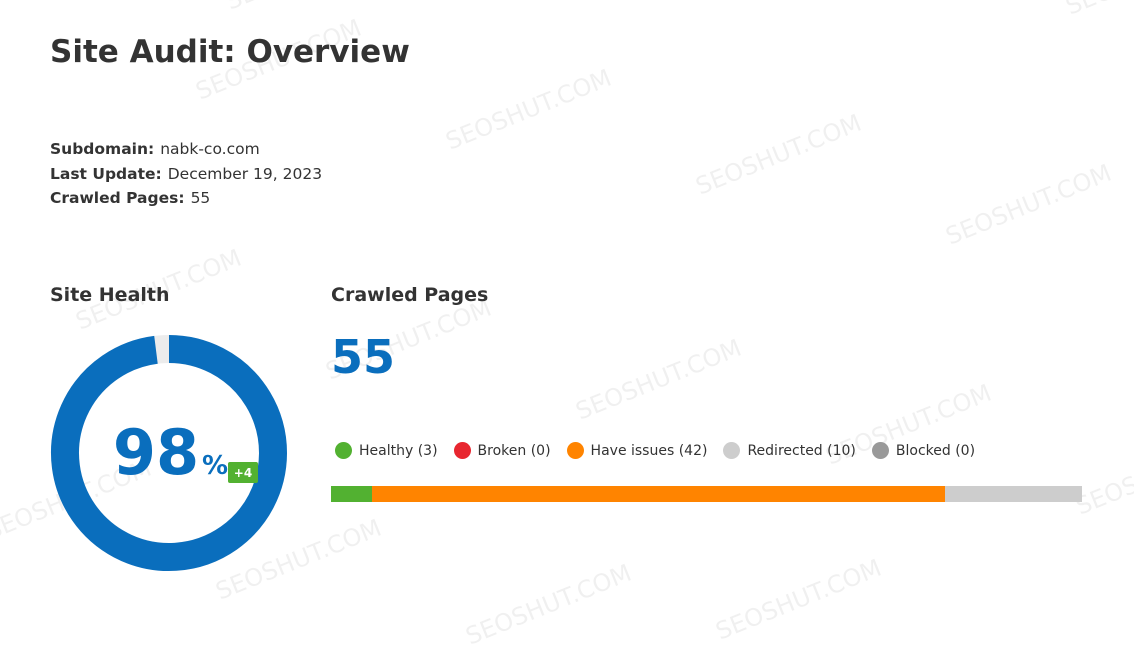 Image resolution: width=1134 pixels, height=649 pixels. I want to click on legend-label: Redirected (10), so click(801, 450).